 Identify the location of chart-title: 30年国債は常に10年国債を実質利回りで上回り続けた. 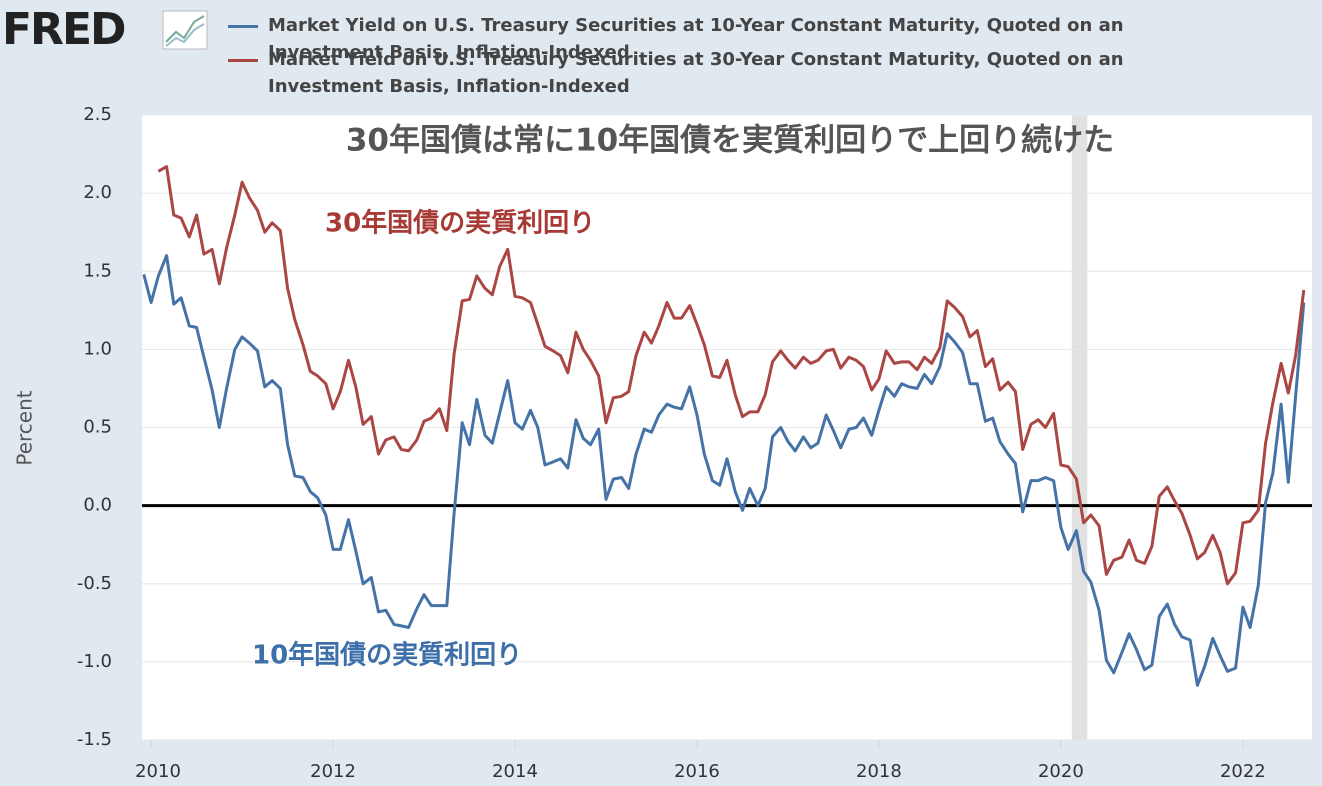
(730, 141).